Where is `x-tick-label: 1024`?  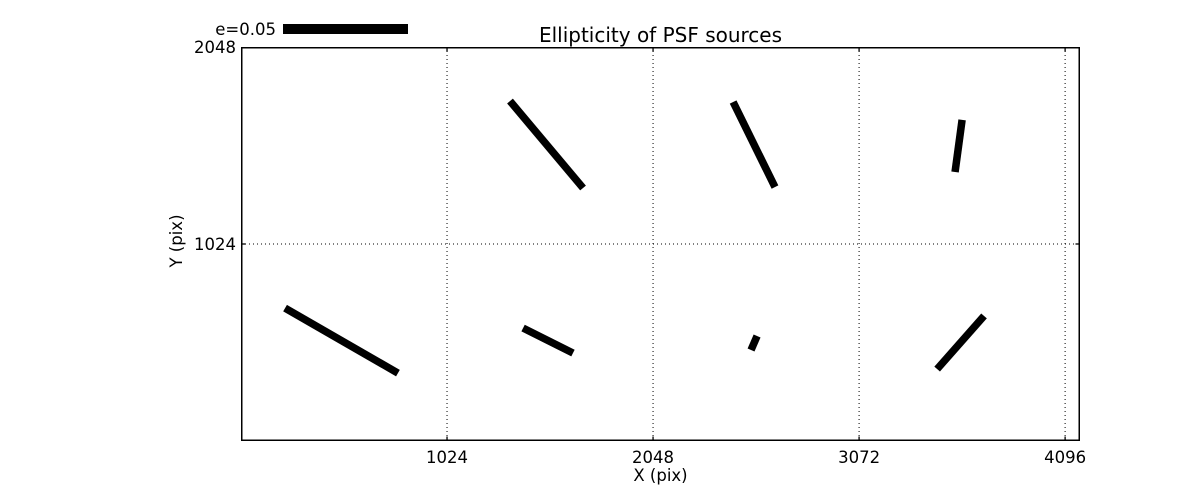
x-tick-label: 1024 is located at coordinates (447, 457).